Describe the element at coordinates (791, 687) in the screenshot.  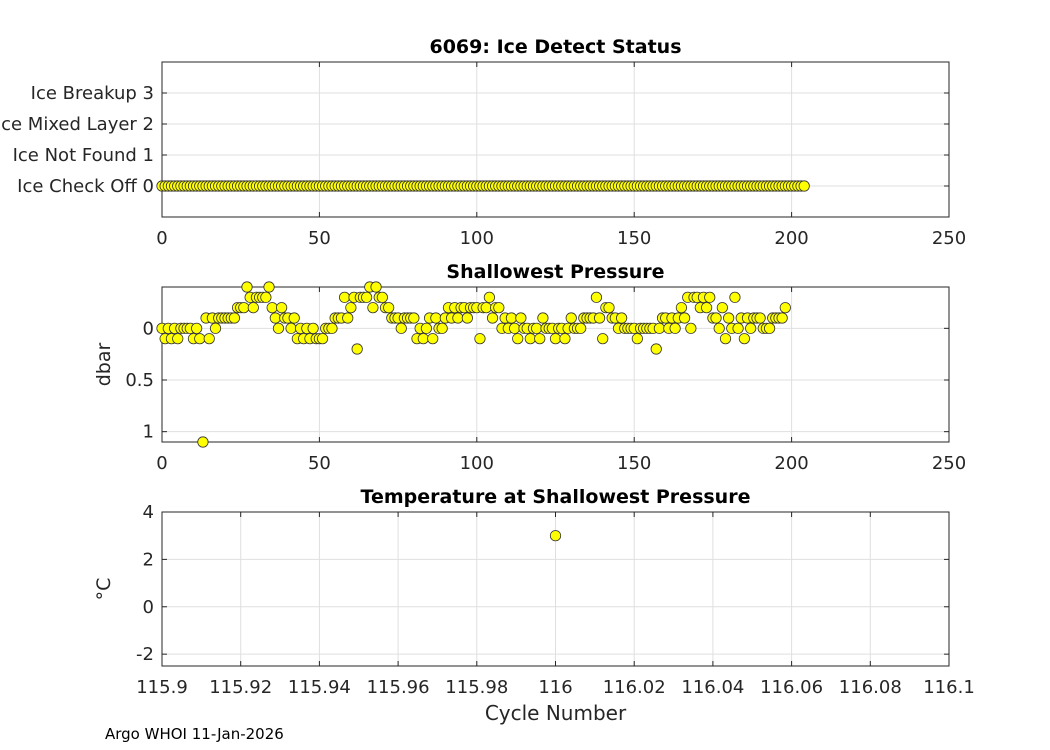
I see `temperature-x-tick-label: 116.06` at that location.